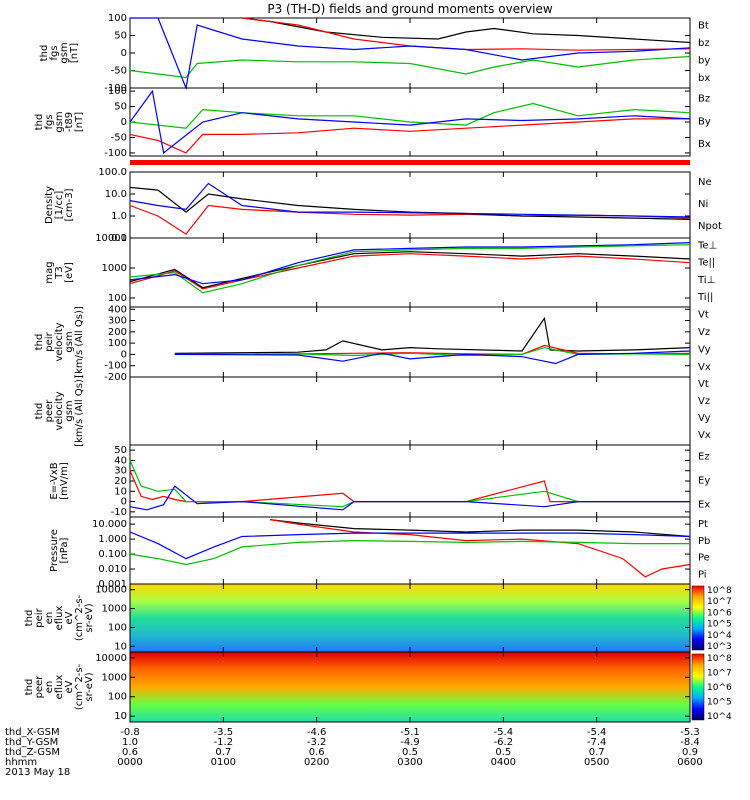  I want to click on series-Bx, so click(410, 121).